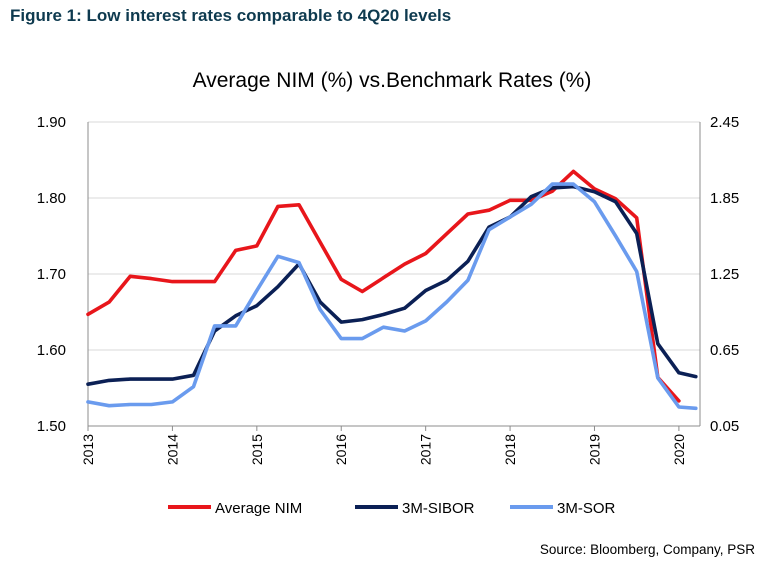 The height and width of the screenshot is (571, 767). Describe the element at coordinates (51, 122) in the screenshot. I see `y-left-tick-label: 1.90` at that location.